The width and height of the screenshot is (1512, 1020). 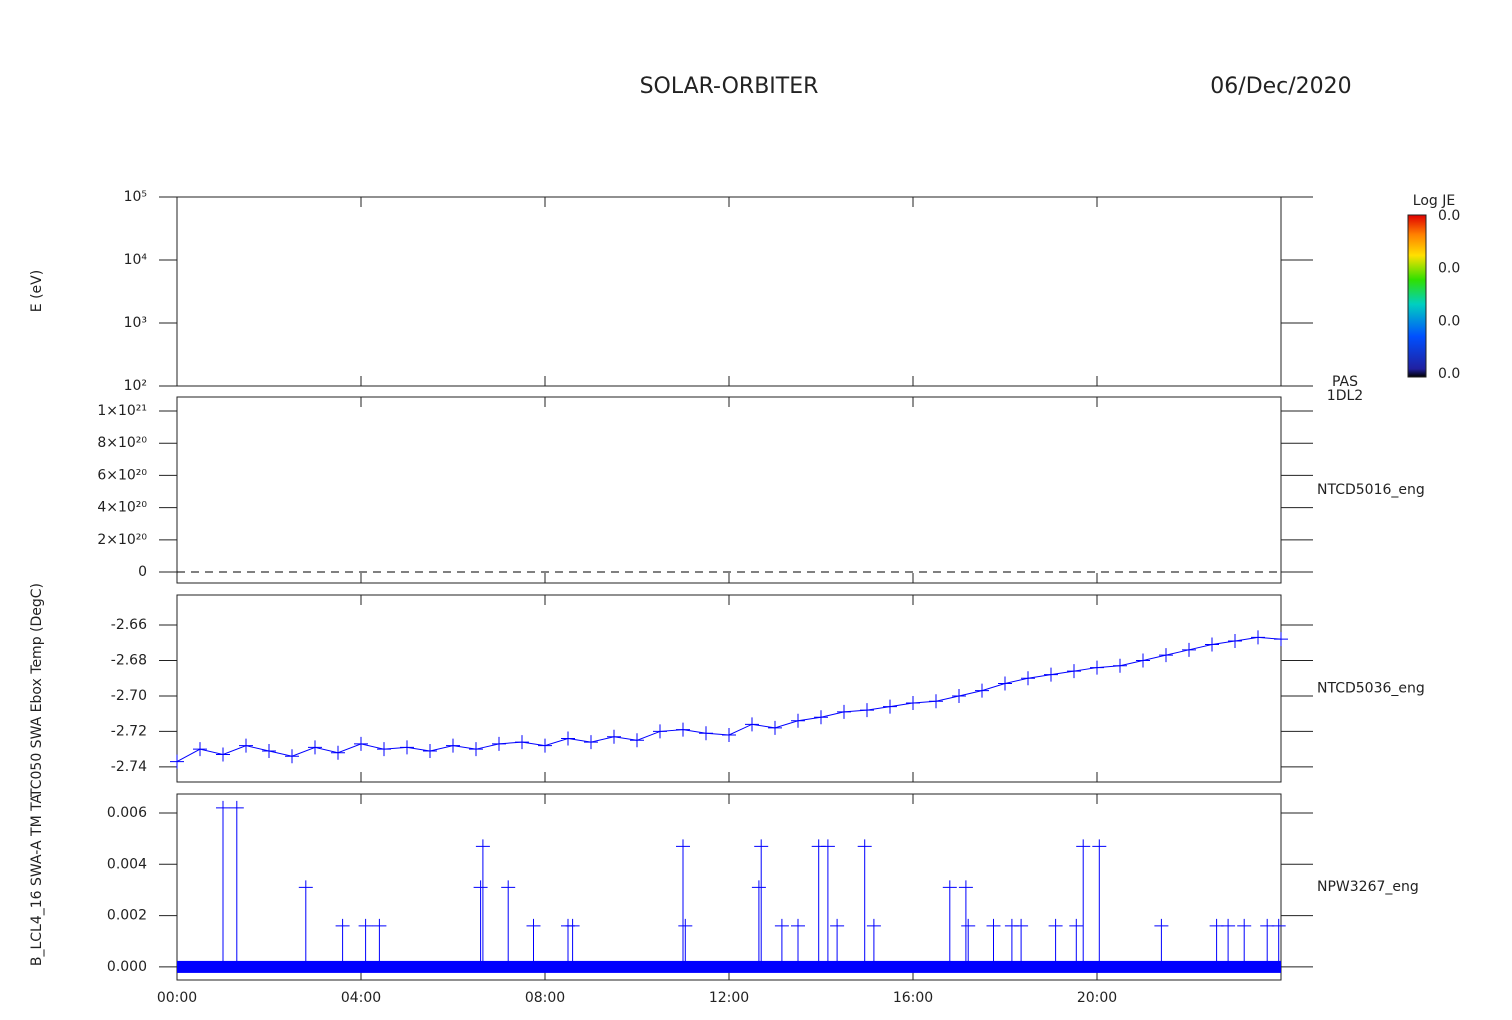 What do you see at coordinates (122, 475) in the screenshot?
I see `y-tick-label: 6×10²⁰` at bounding box center [122, 475].